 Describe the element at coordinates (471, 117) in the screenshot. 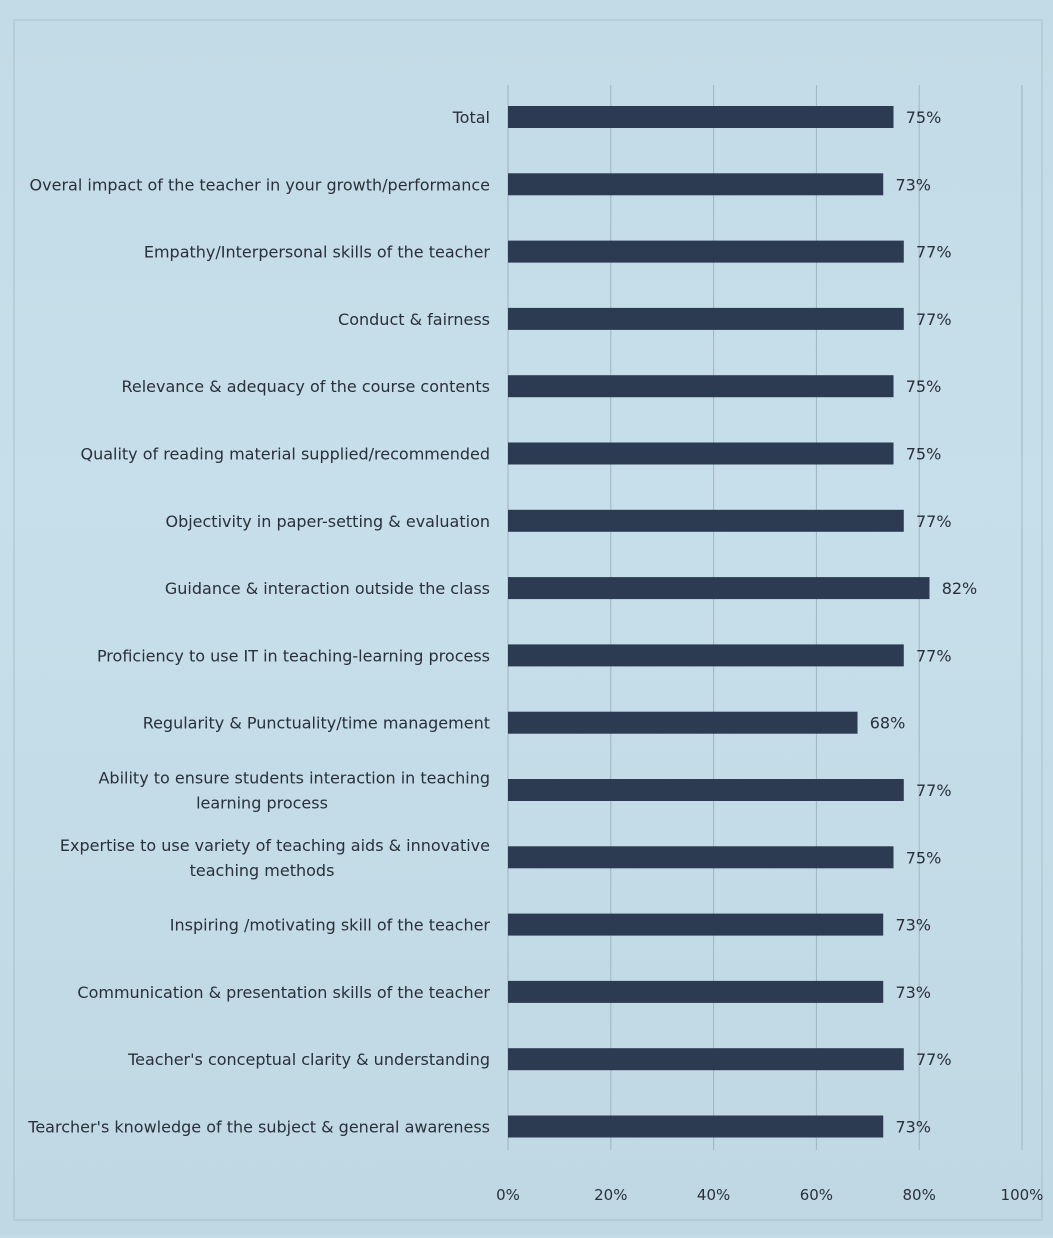

I see `category-label: Total` at that location.